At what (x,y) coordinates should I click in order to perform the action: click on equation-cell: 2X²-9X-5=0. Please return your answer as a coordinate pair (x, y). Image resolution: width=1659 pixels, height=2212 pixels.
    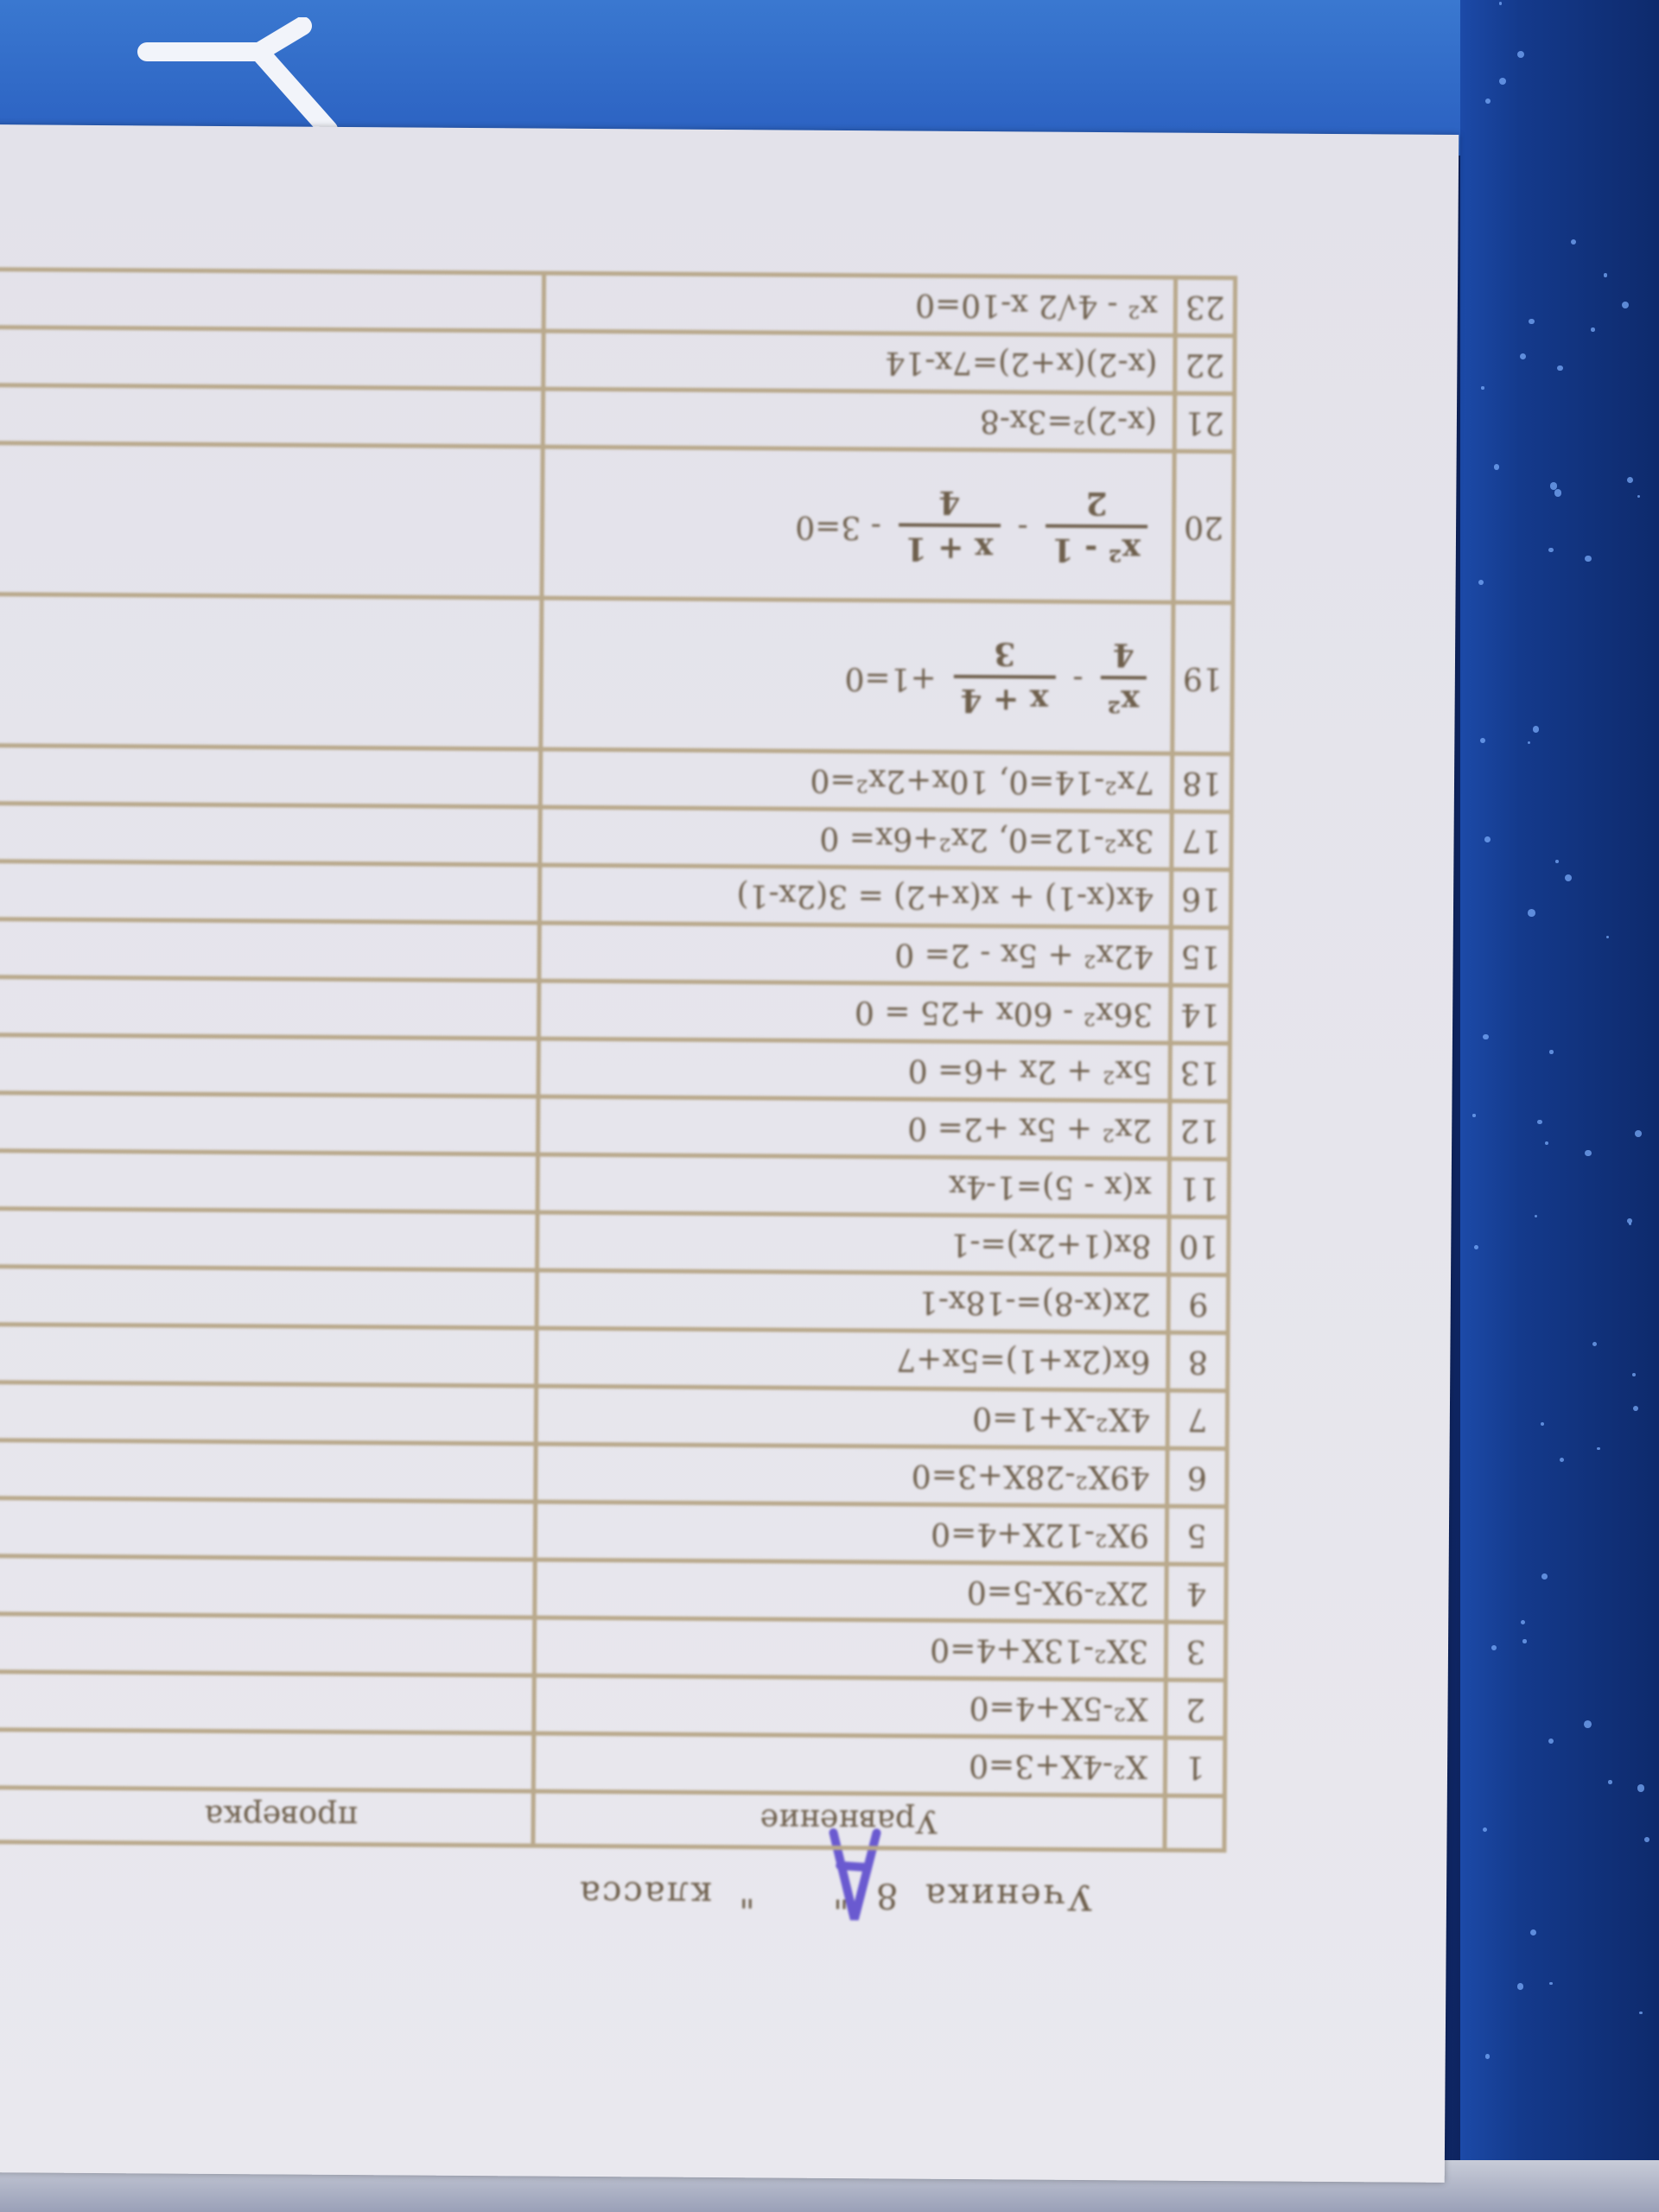
    Looking at the image, I should click on (850, 1591).